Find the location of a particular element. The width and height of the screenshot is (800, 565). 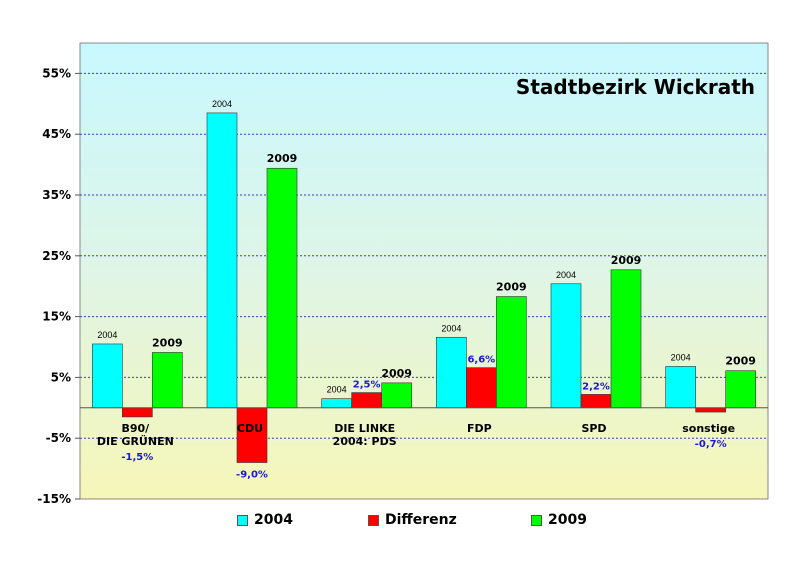

category-label: 2004: PDS is located at coordinates (365, 441).